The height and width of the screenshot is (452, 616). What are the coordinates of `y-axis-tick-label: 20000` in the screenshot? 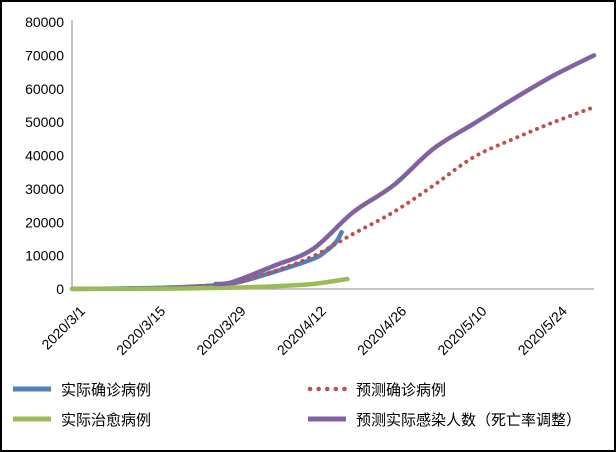 It's located at (44, 222).